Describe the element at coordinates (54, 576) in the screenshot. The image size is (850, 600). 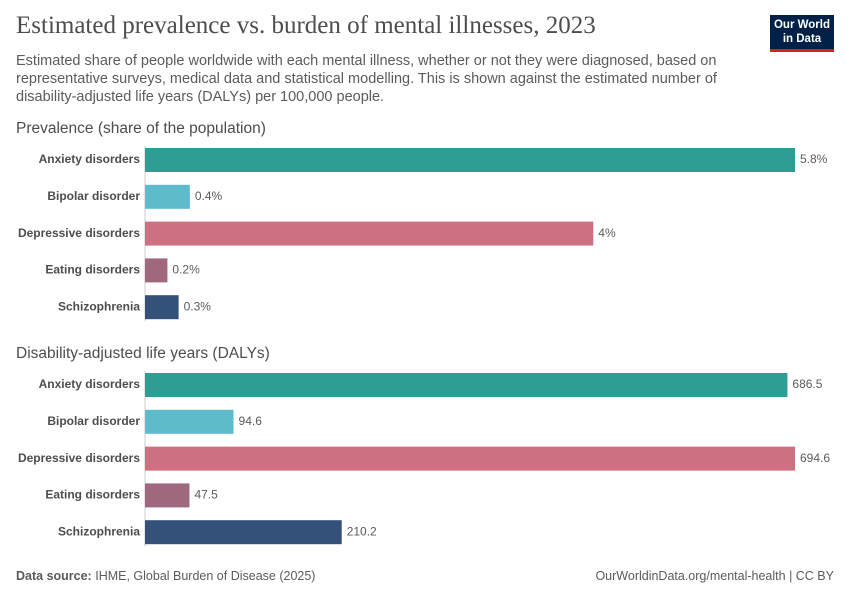
I see `source-label: Data source:` at that location.